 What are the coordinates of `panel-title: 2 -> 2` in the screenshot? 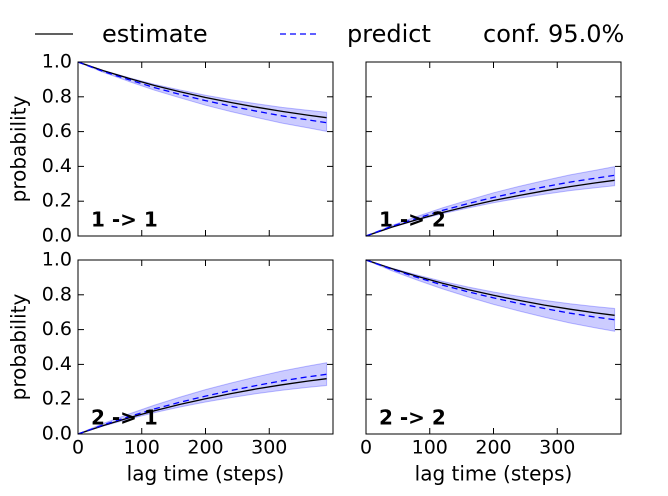 It's located at (412, 418).